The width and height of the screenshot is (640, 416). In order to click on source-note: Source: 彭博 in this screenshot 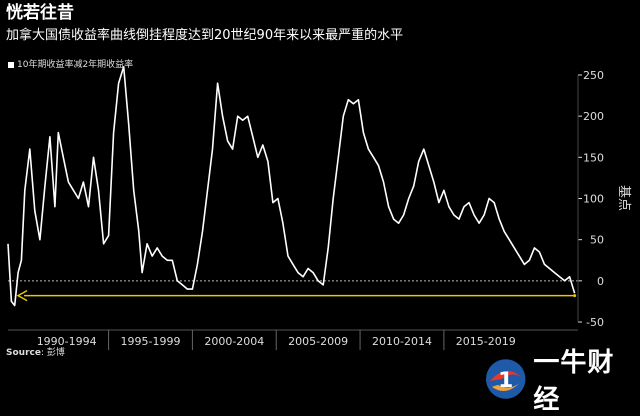, I will do `click(35, 353)`.